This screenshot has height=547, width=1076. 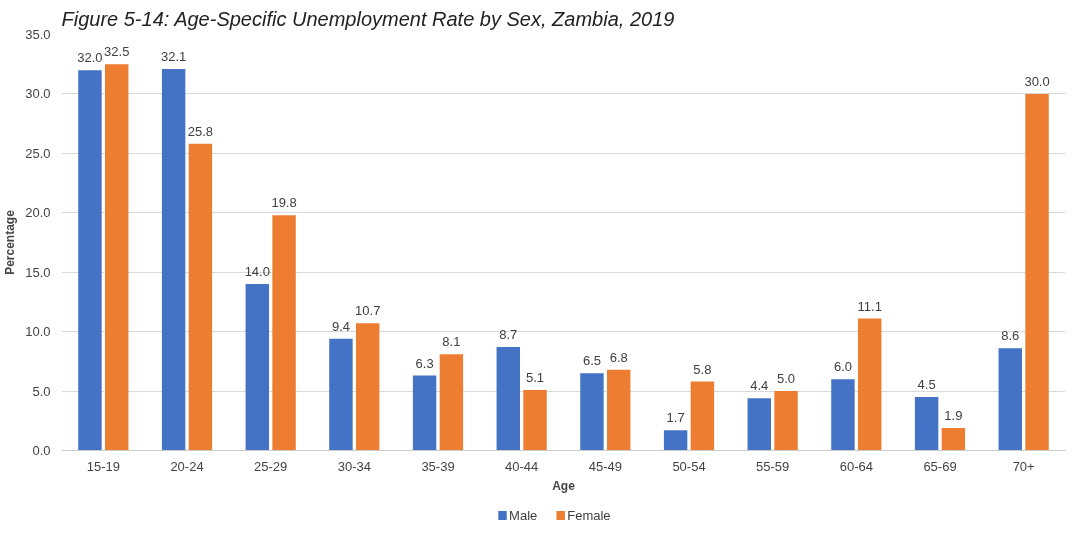 What do you see at coordinates (523, 515) in the screenshot?
I see `legend-label: Male` at bounding box center [523, 515].